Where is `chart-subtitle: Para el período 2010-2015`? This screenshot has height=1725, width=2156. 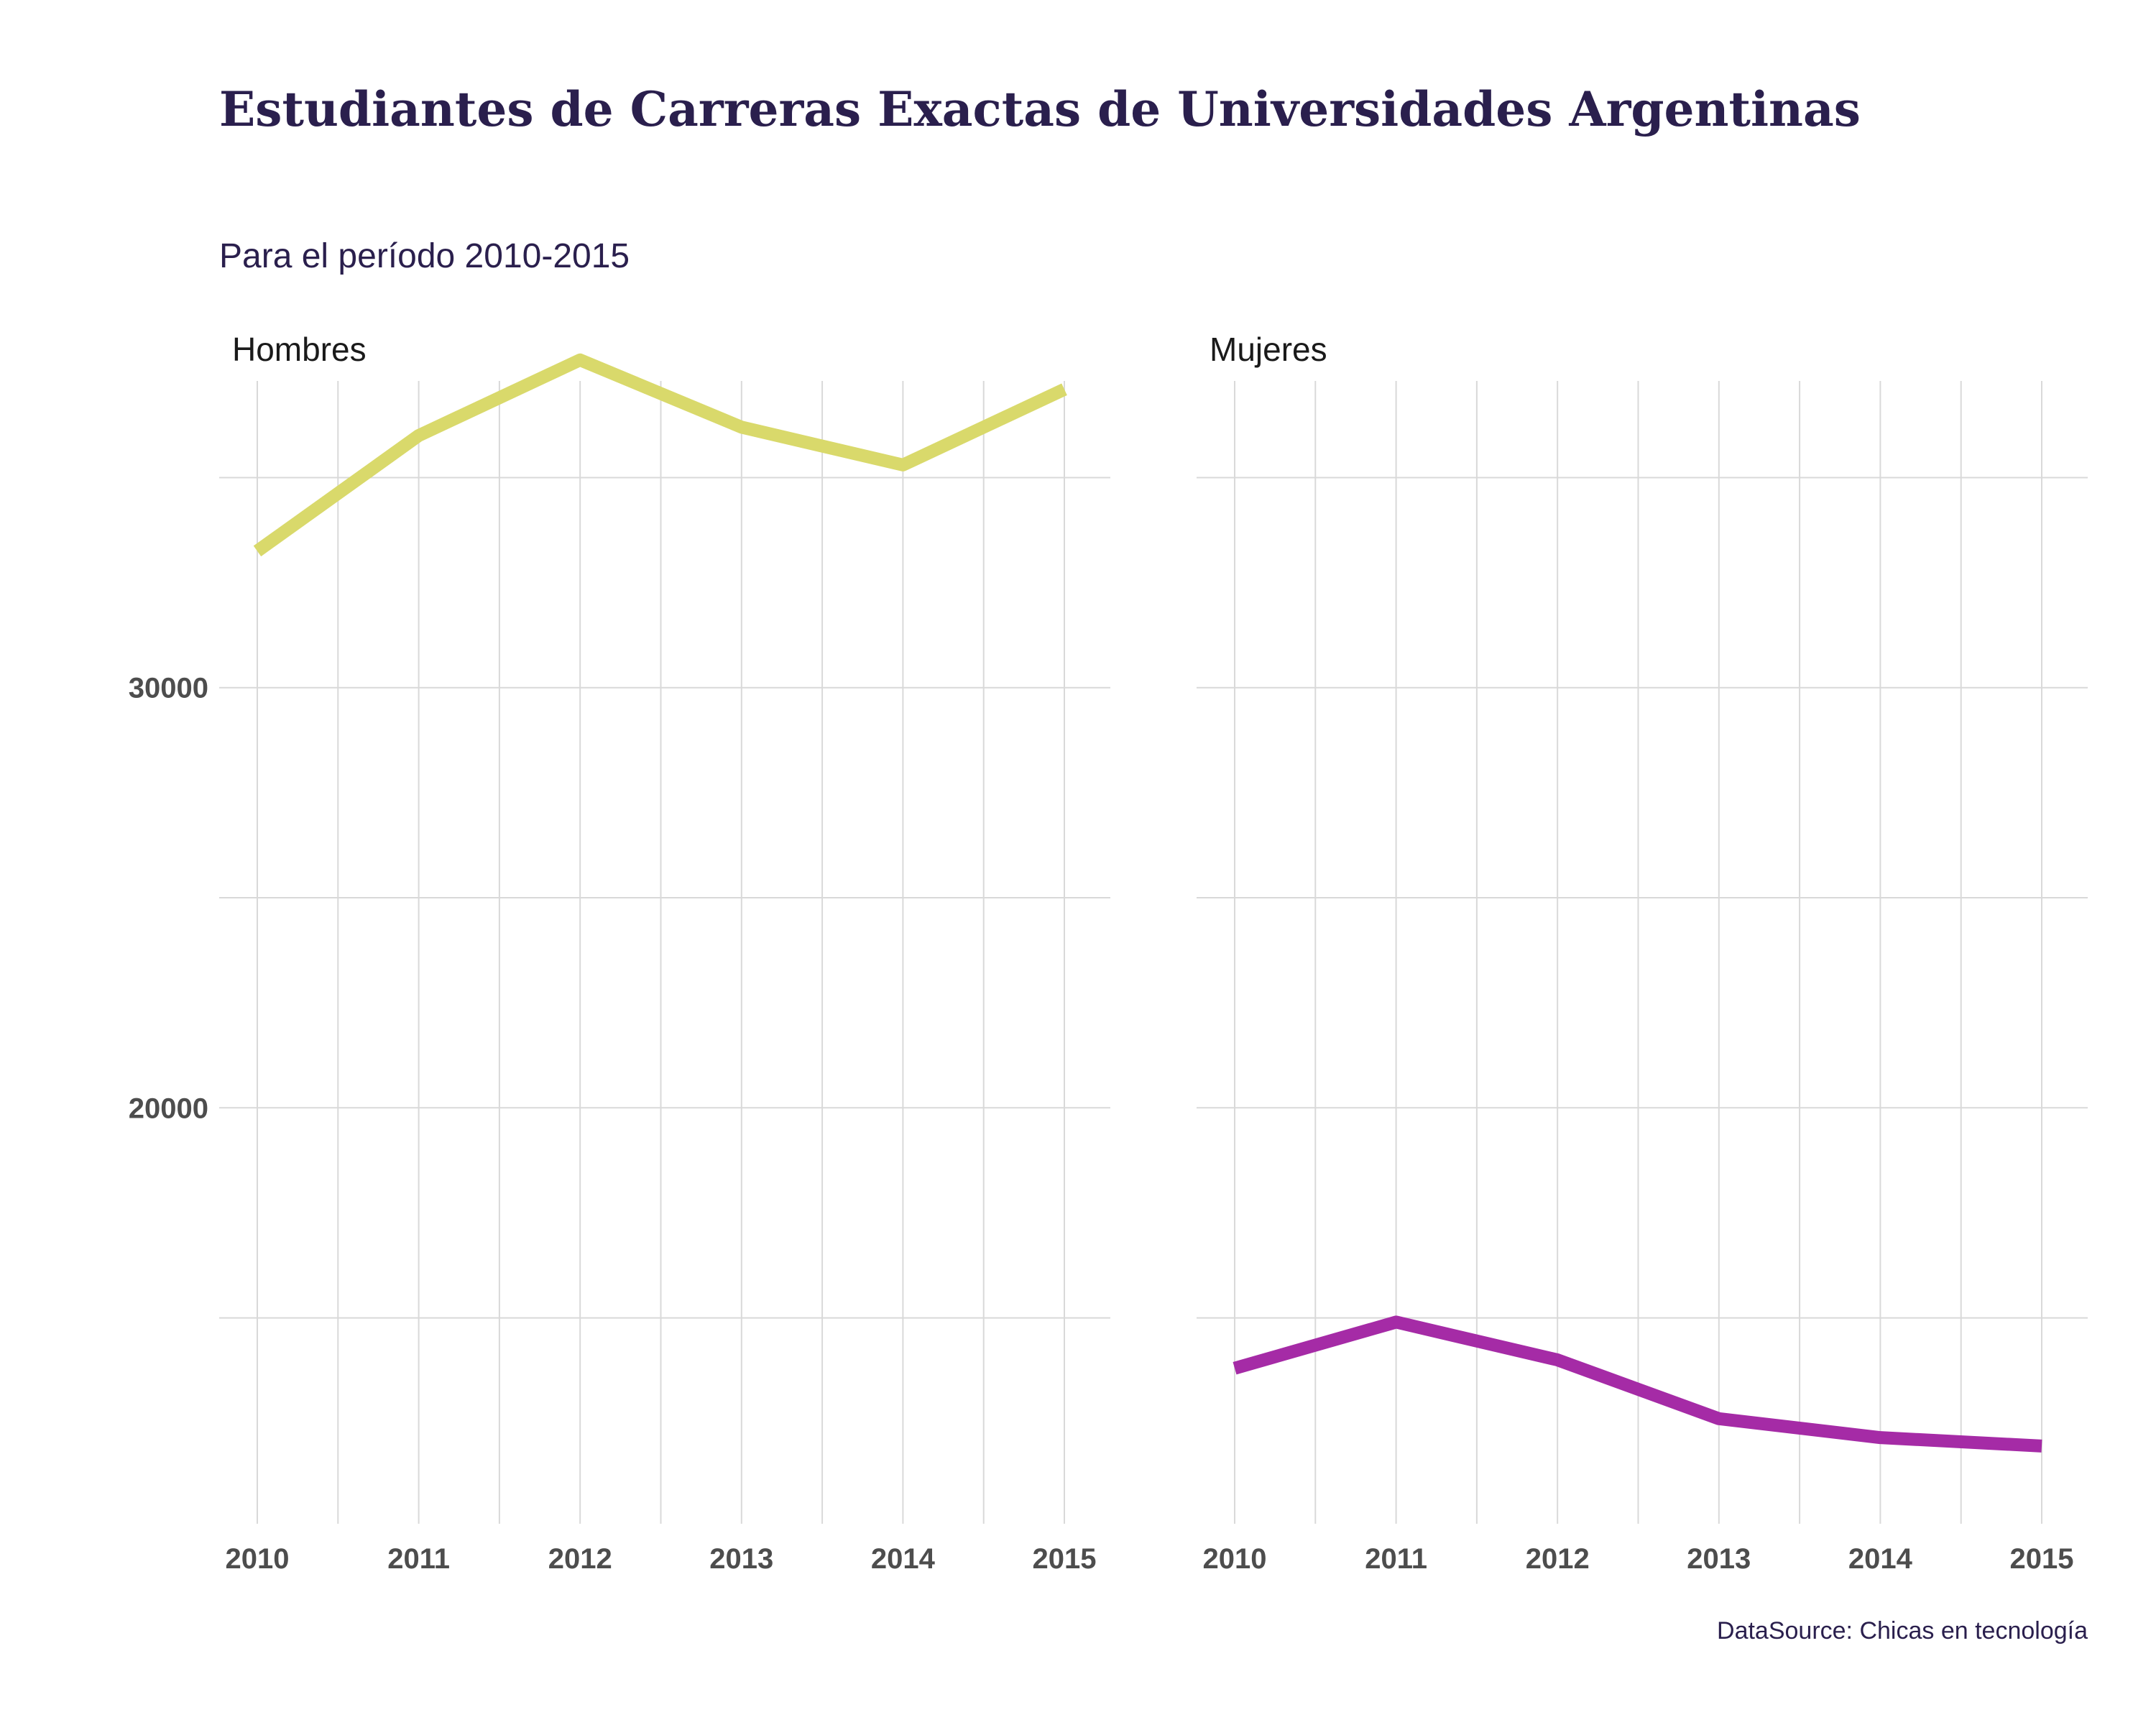 chart-subtitle: Para el período 2010-2015 is located at coordinates (424, 256).